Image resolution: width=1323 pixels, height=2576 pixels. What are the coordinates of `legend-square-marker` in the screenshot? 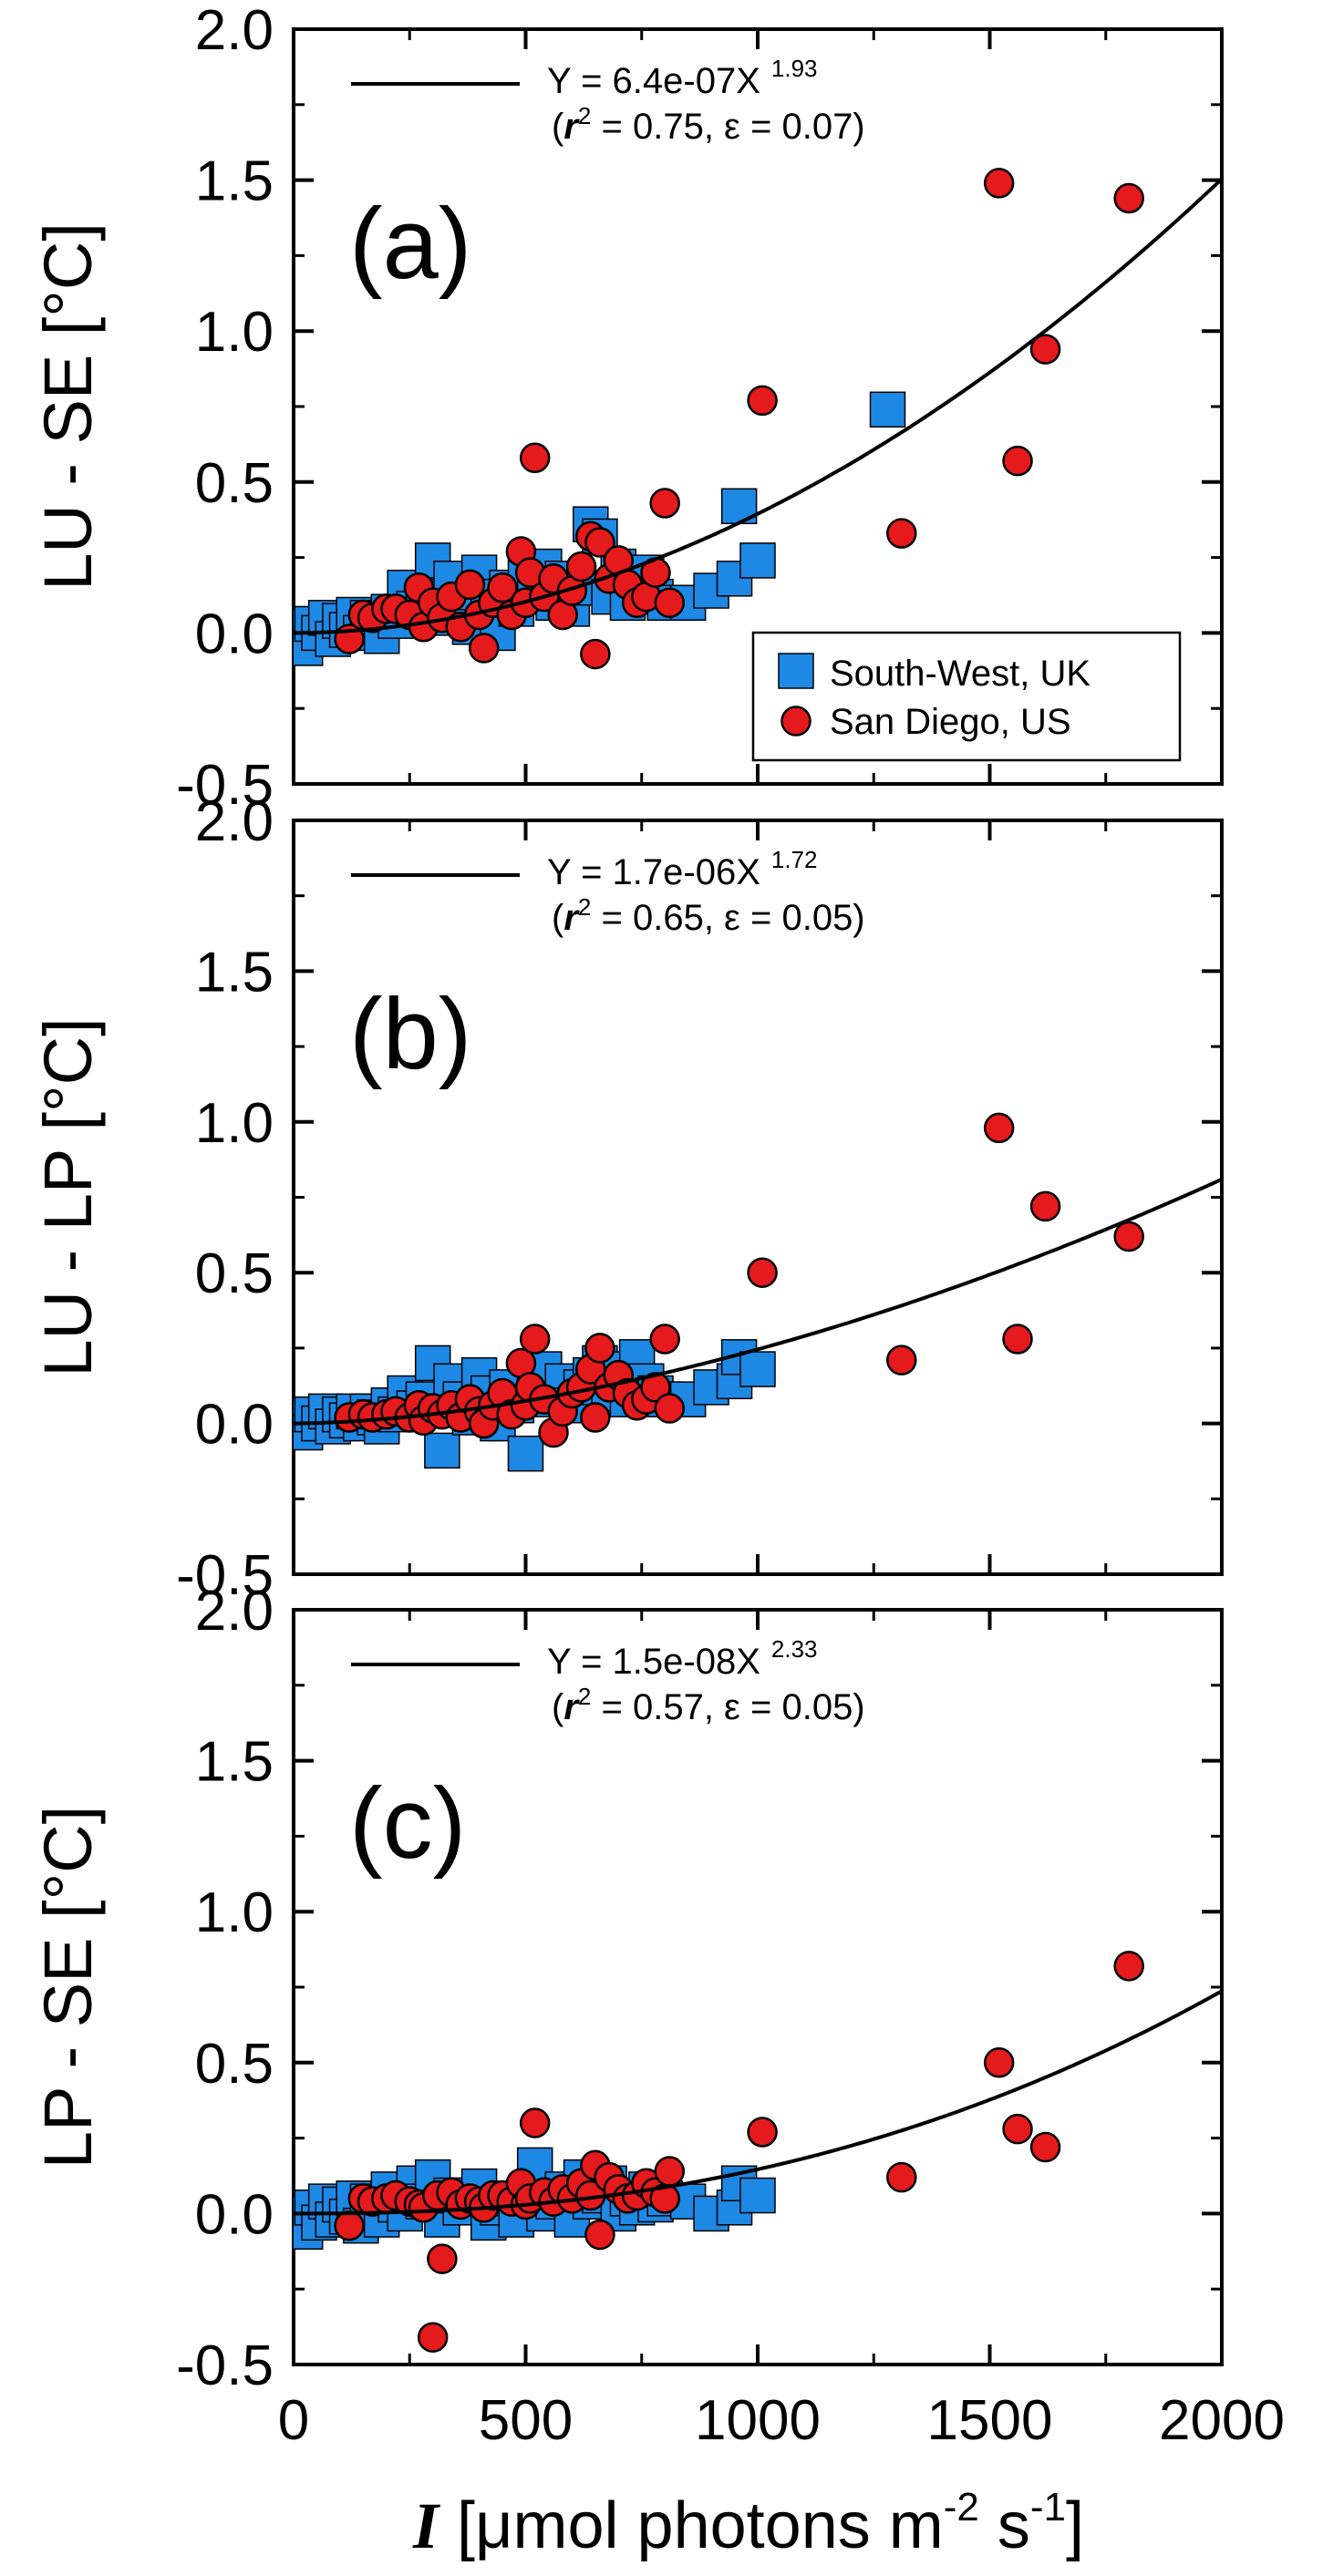 It's located at (796, 671).